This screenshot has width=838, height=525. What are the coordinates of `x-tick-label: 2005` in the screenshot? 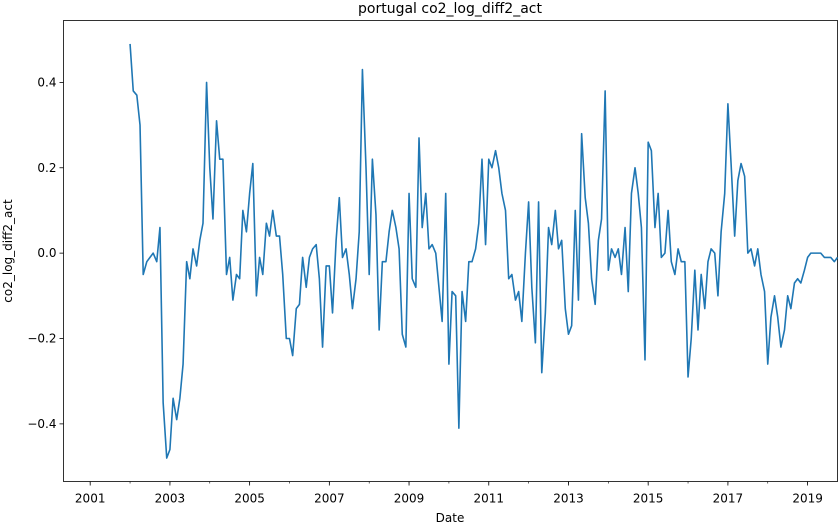 It's located at (249, 499).